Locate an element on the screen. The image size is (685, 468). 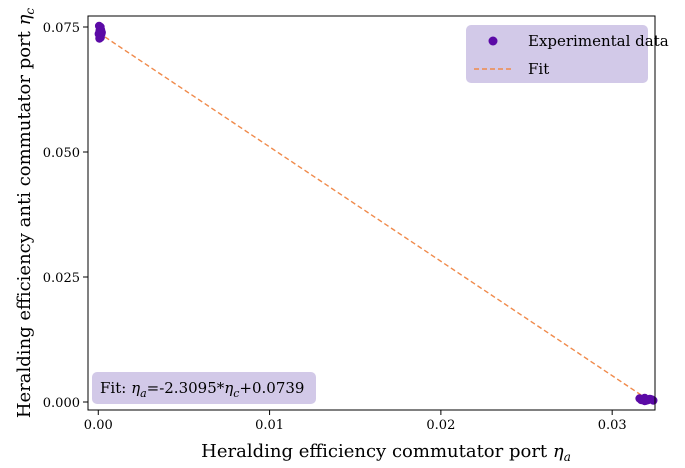
y-tick-label: 0.050 is located at coordinates (61, 153).